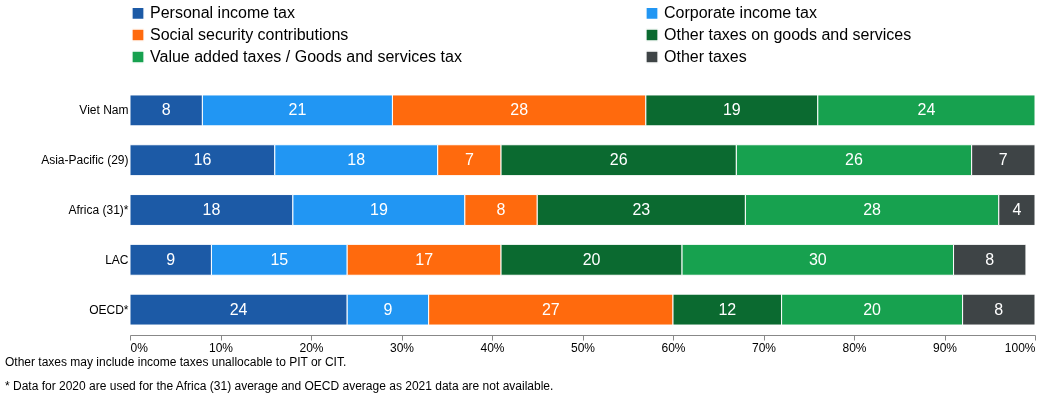 The width and height of the screenshot is (1061, 419). Describe the element at coordinates (764, 347) in the screenshot. I see `x-tick-label: 70%` at that location.